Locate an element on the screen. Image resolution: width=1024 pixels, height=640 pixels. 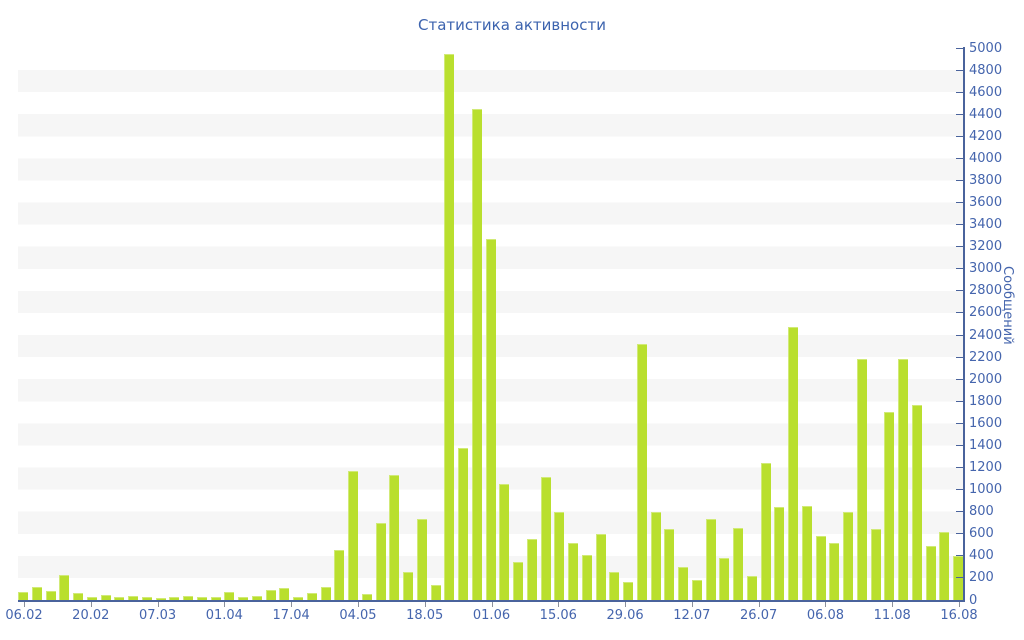
x-tick-label: 17.04 is located at coordinates (291, 615).